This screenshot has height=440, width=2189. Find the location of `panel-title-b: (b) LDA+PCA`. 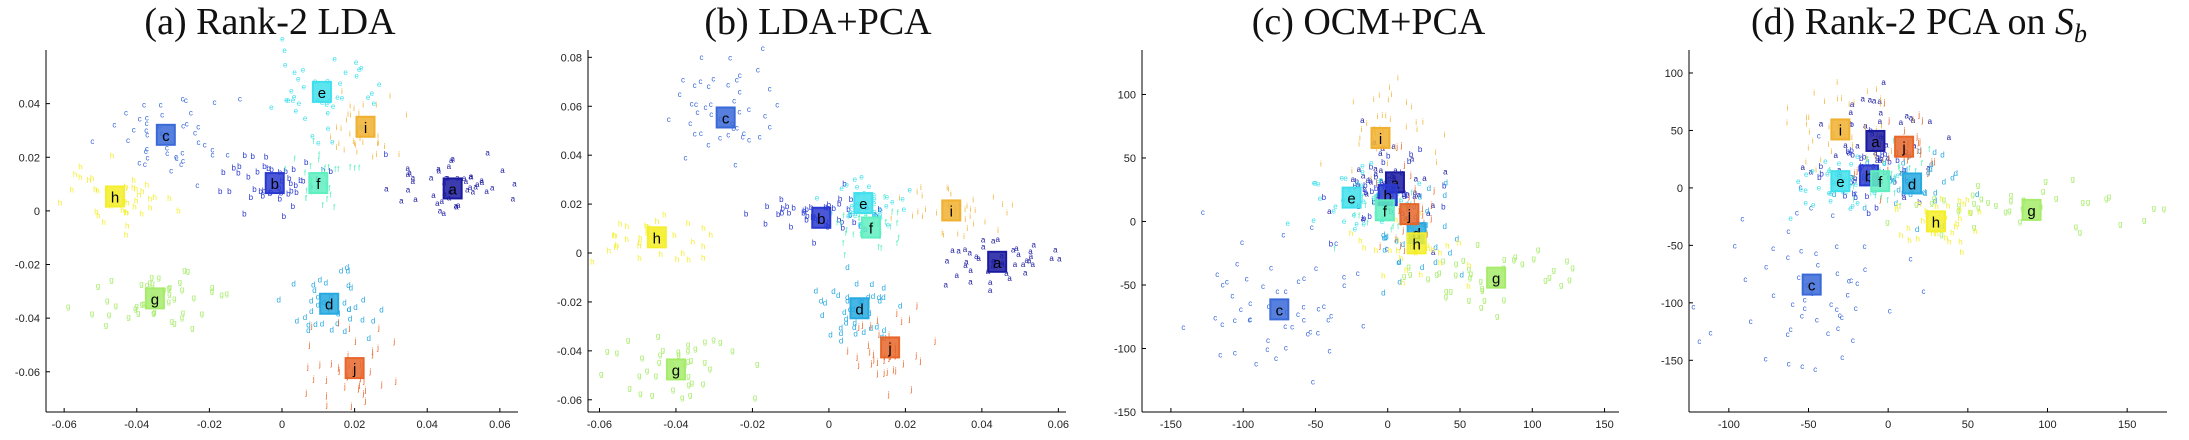

panel-title-b: (b) LDA+PCA is located at coordinates (818, 22).